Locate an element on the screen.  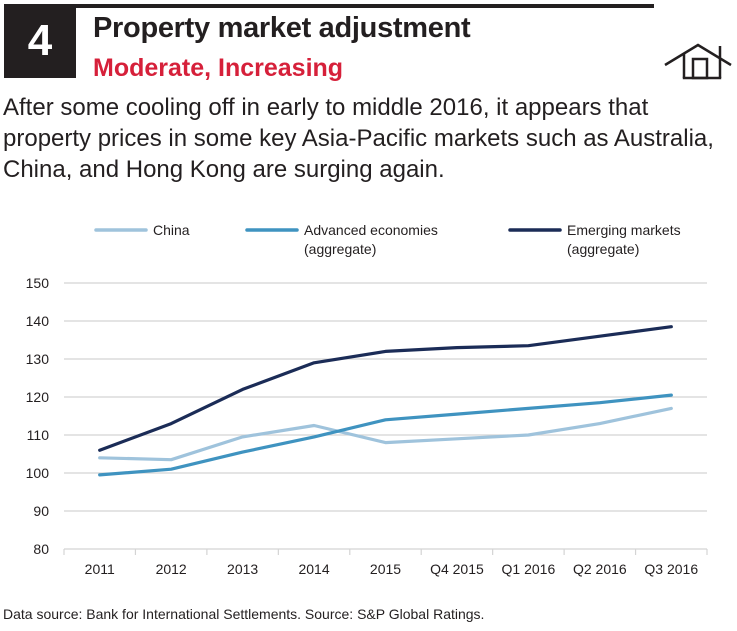
risk-level-subtitle: Moderate, Increasing is located at coordinates (218, 68).